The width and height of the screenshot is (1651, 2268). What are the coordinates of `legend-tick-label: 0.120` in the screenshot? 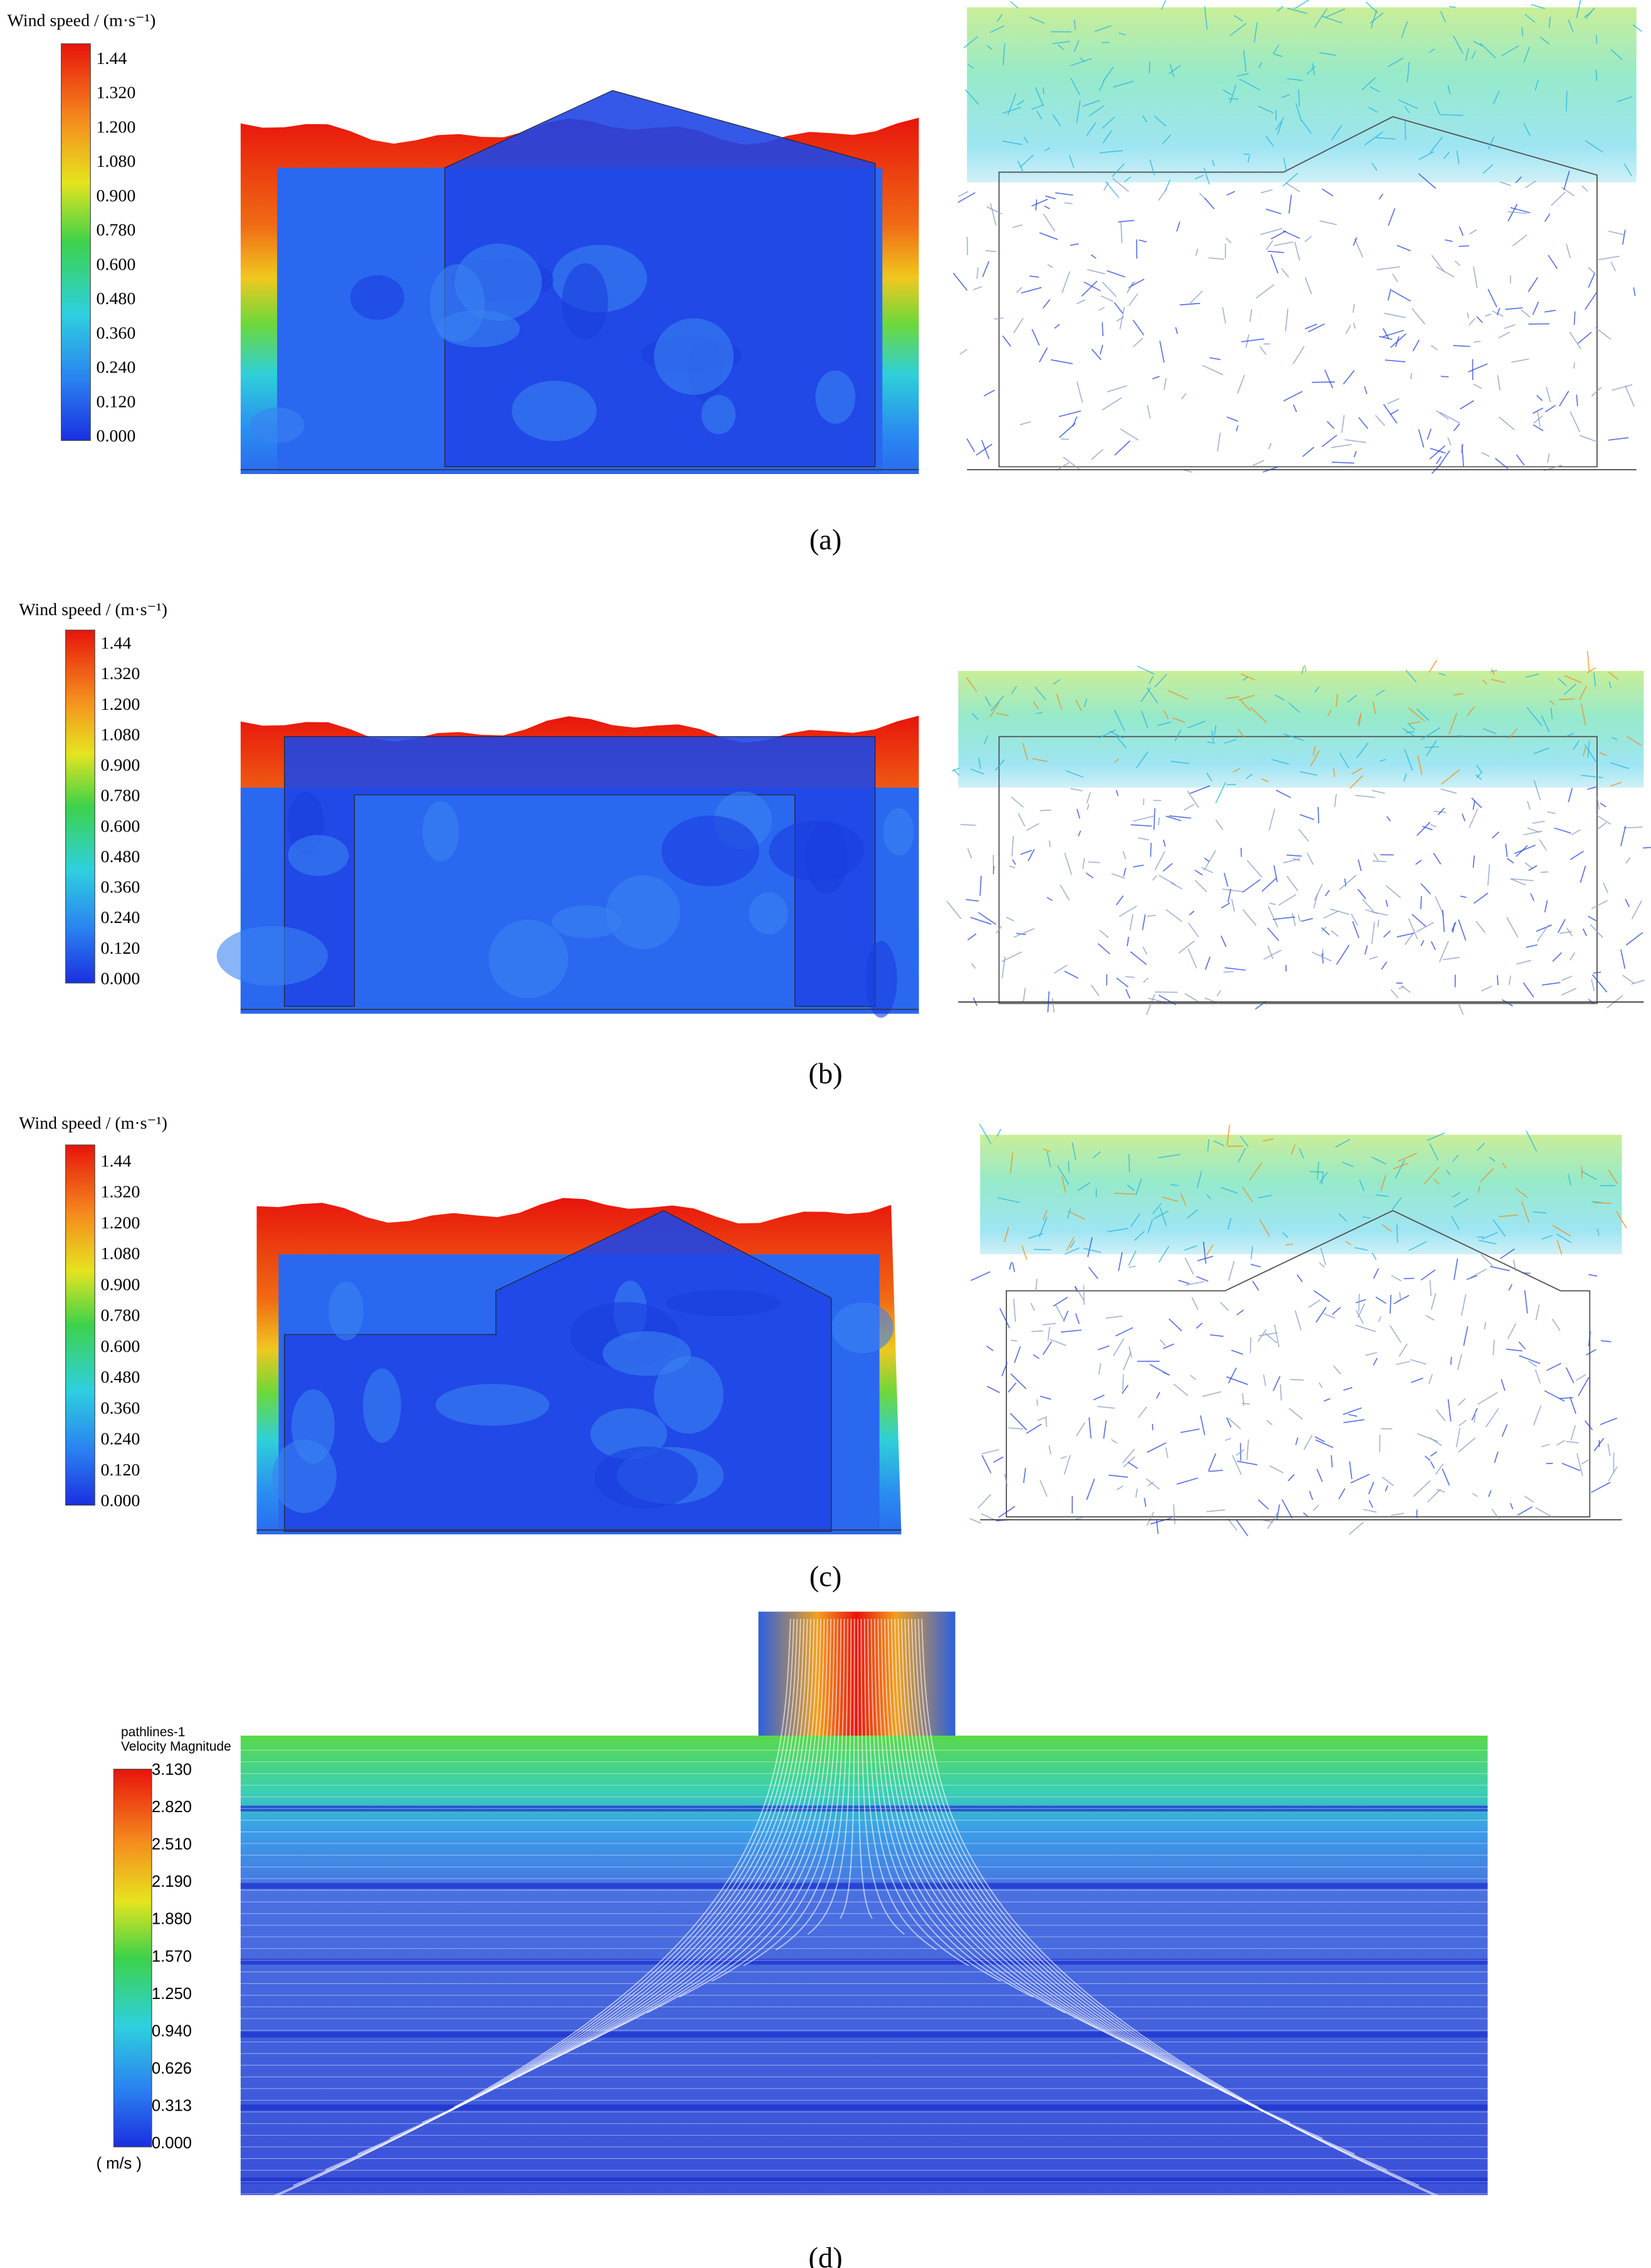 It's located at (120, 1470).